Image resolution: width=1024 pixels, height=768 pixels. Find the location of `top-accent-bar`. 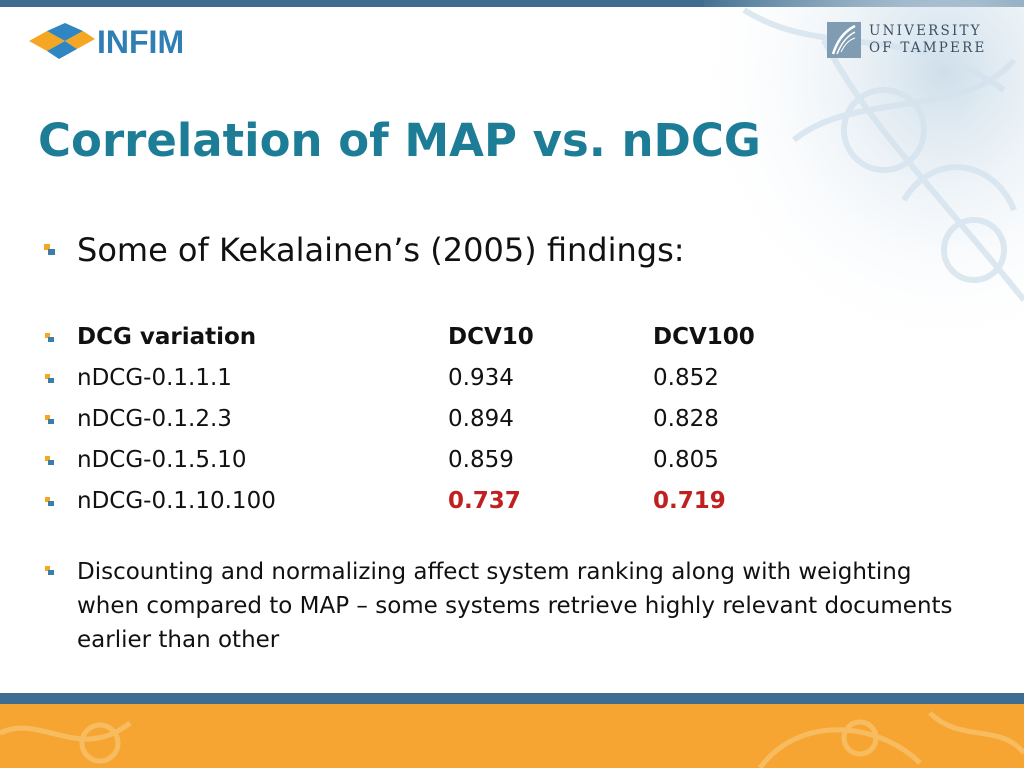

top-accent-bar is located at coordinates (512, 3).